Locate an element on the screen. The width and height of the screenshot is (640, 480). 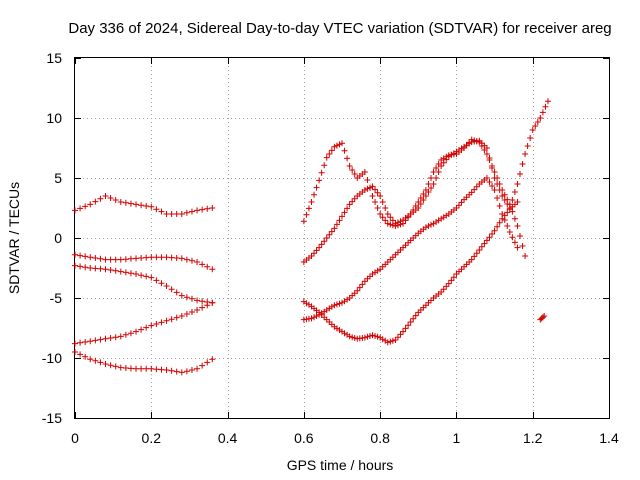
x-tick-label: 0 is located at coordinates (75, 438).